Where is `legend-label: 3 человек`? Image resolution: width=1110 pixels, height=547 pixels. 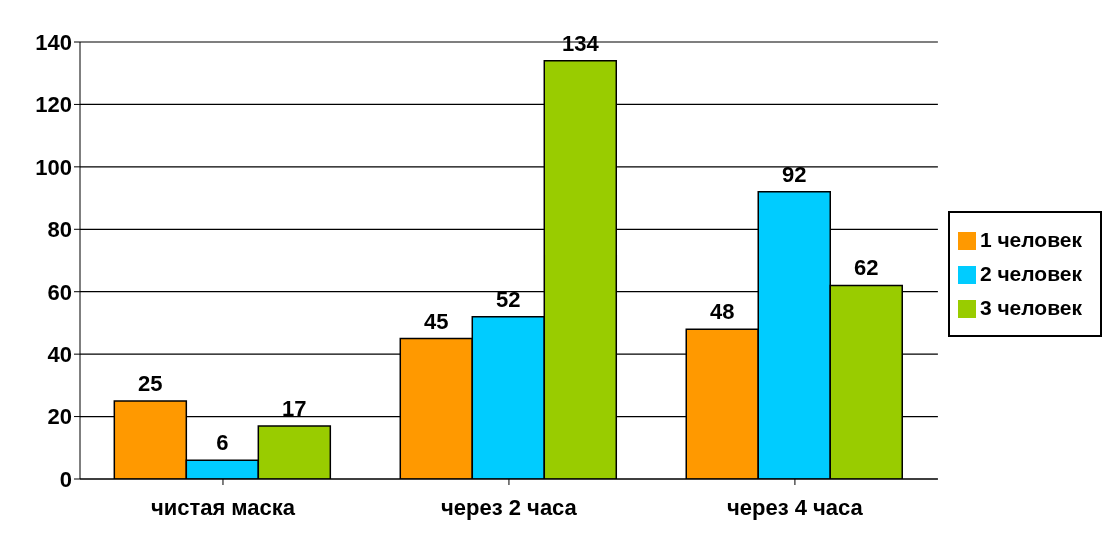 legend-label: 3 человек is located at coordinates (1030, 307).